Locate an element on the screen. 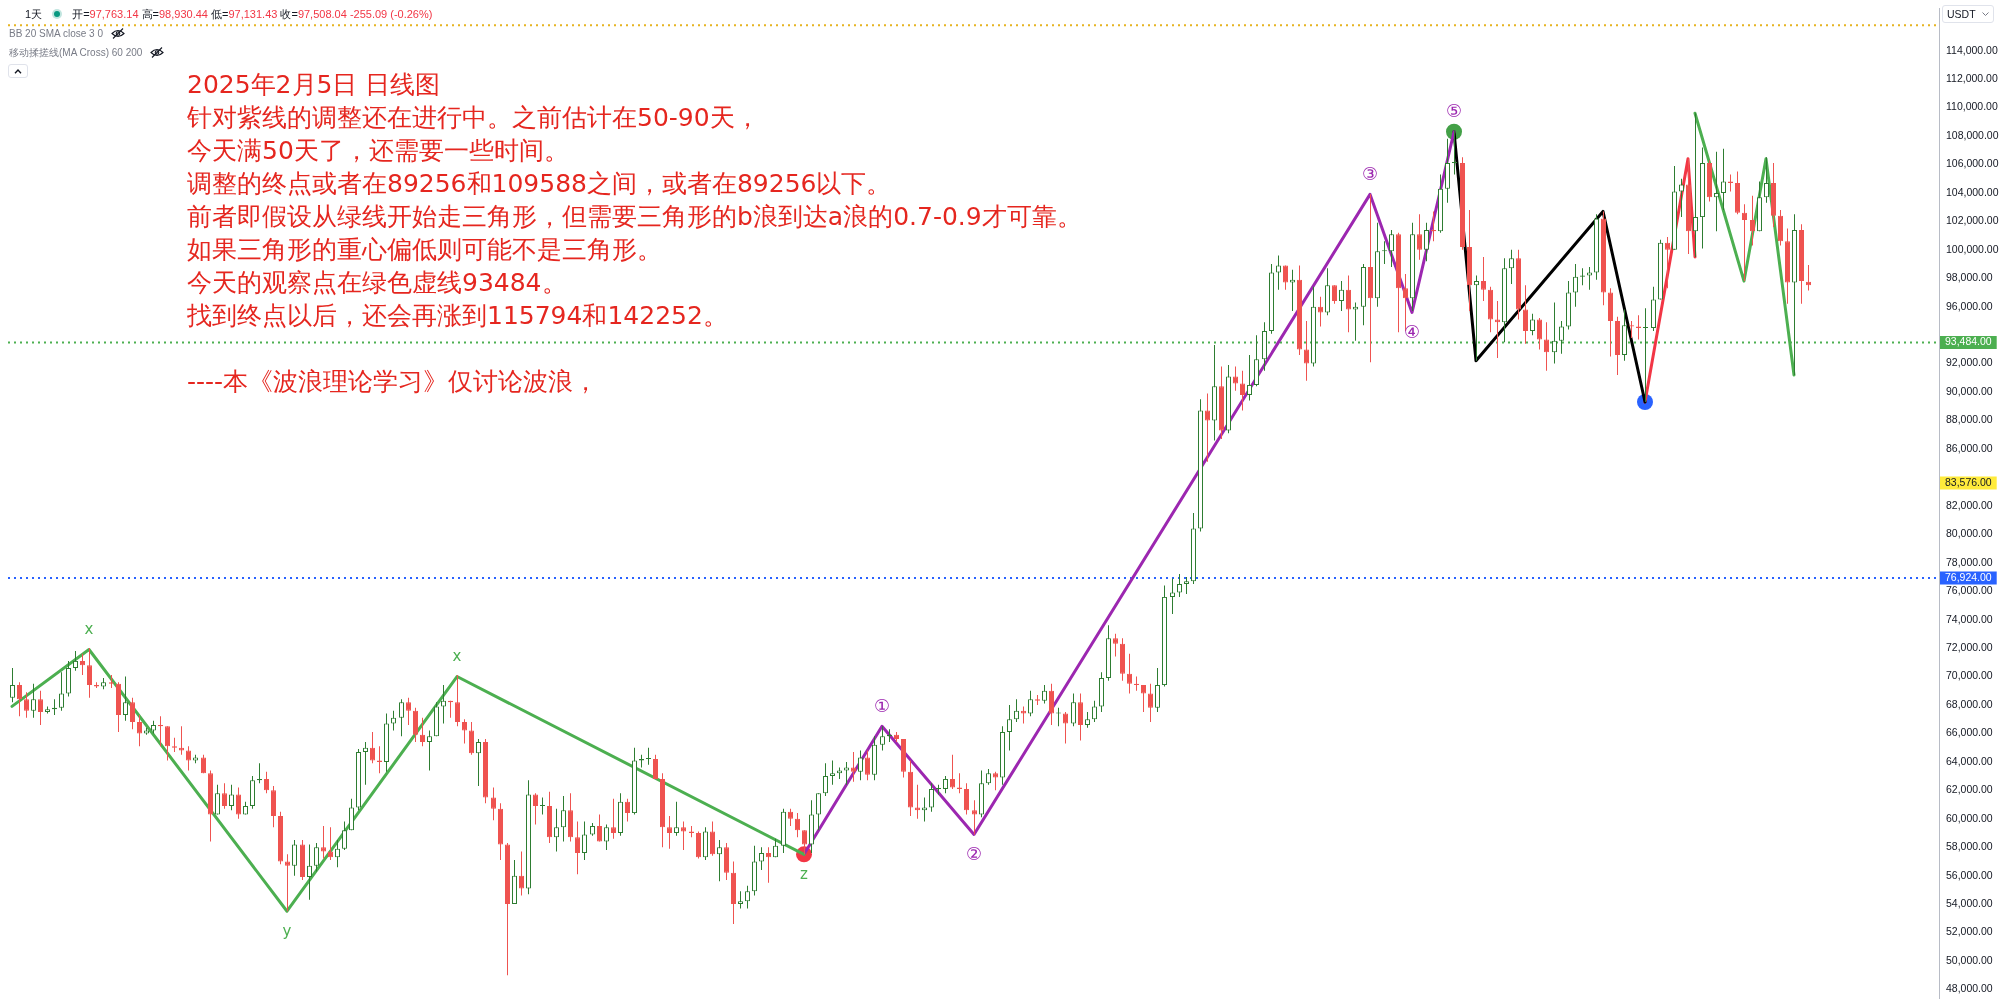 This screenshot has height=1006, width=2000. y-tick-label: 52,000.00 is located at coordinates (1969, 931).